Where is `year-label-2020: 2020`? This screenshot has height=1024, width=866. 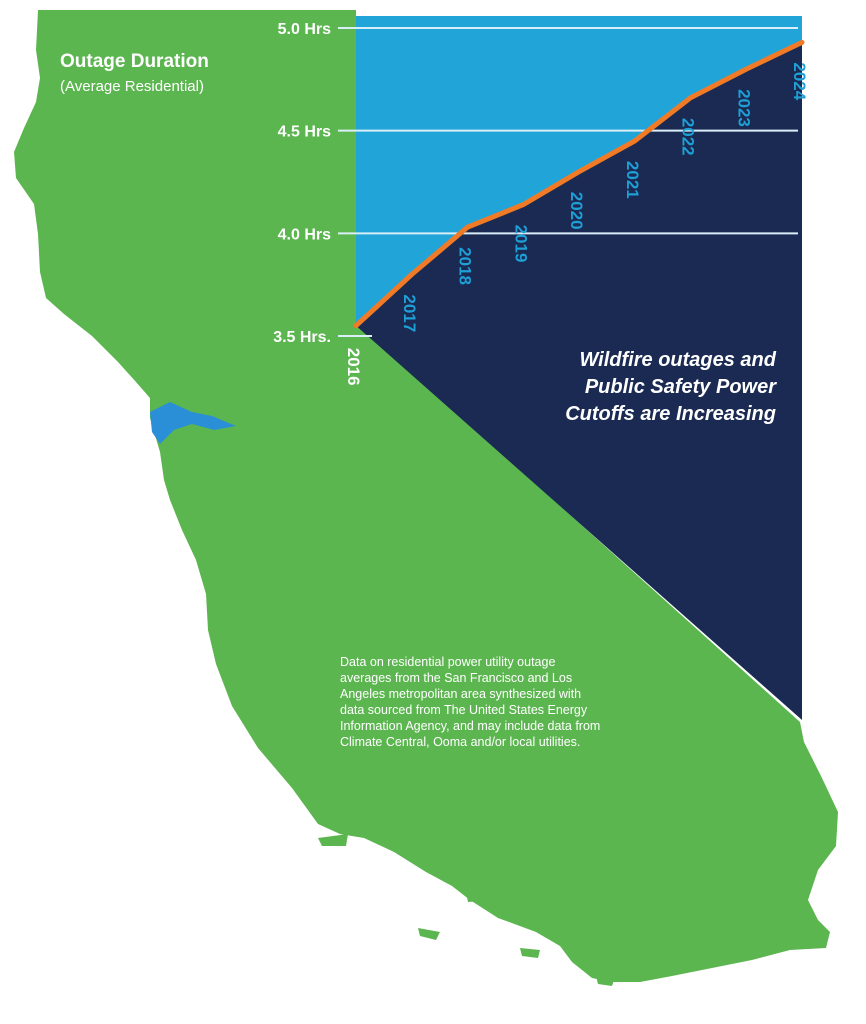
year-label-2020: 2020 is located at coordinates (576, 211).